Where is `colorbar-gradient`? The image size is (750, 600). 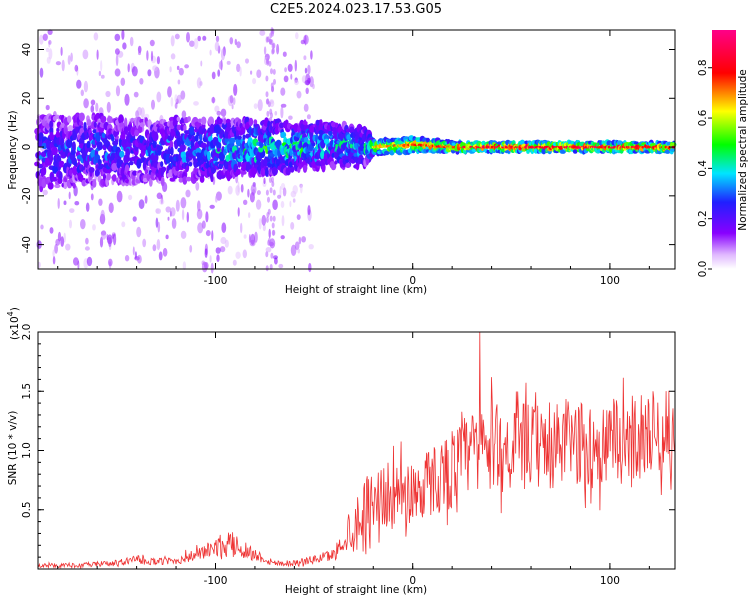
colorbar-gradient is located at coordinates (724, 149).